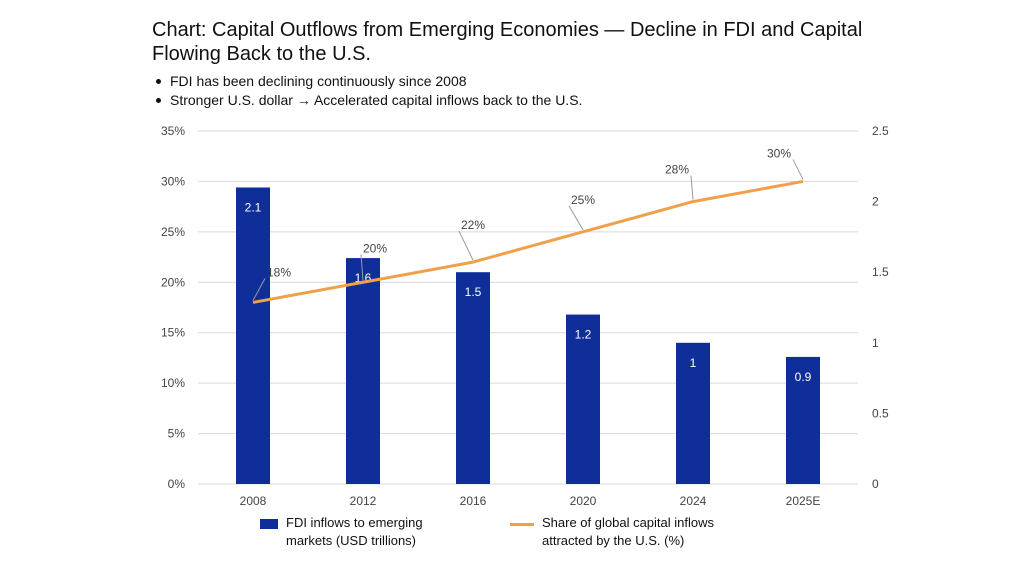 The image size is (1024, 576). Describe the element at coordinates (583, 501) in the screenshot. I see `x-axis-tick-label: 2020` at that location.